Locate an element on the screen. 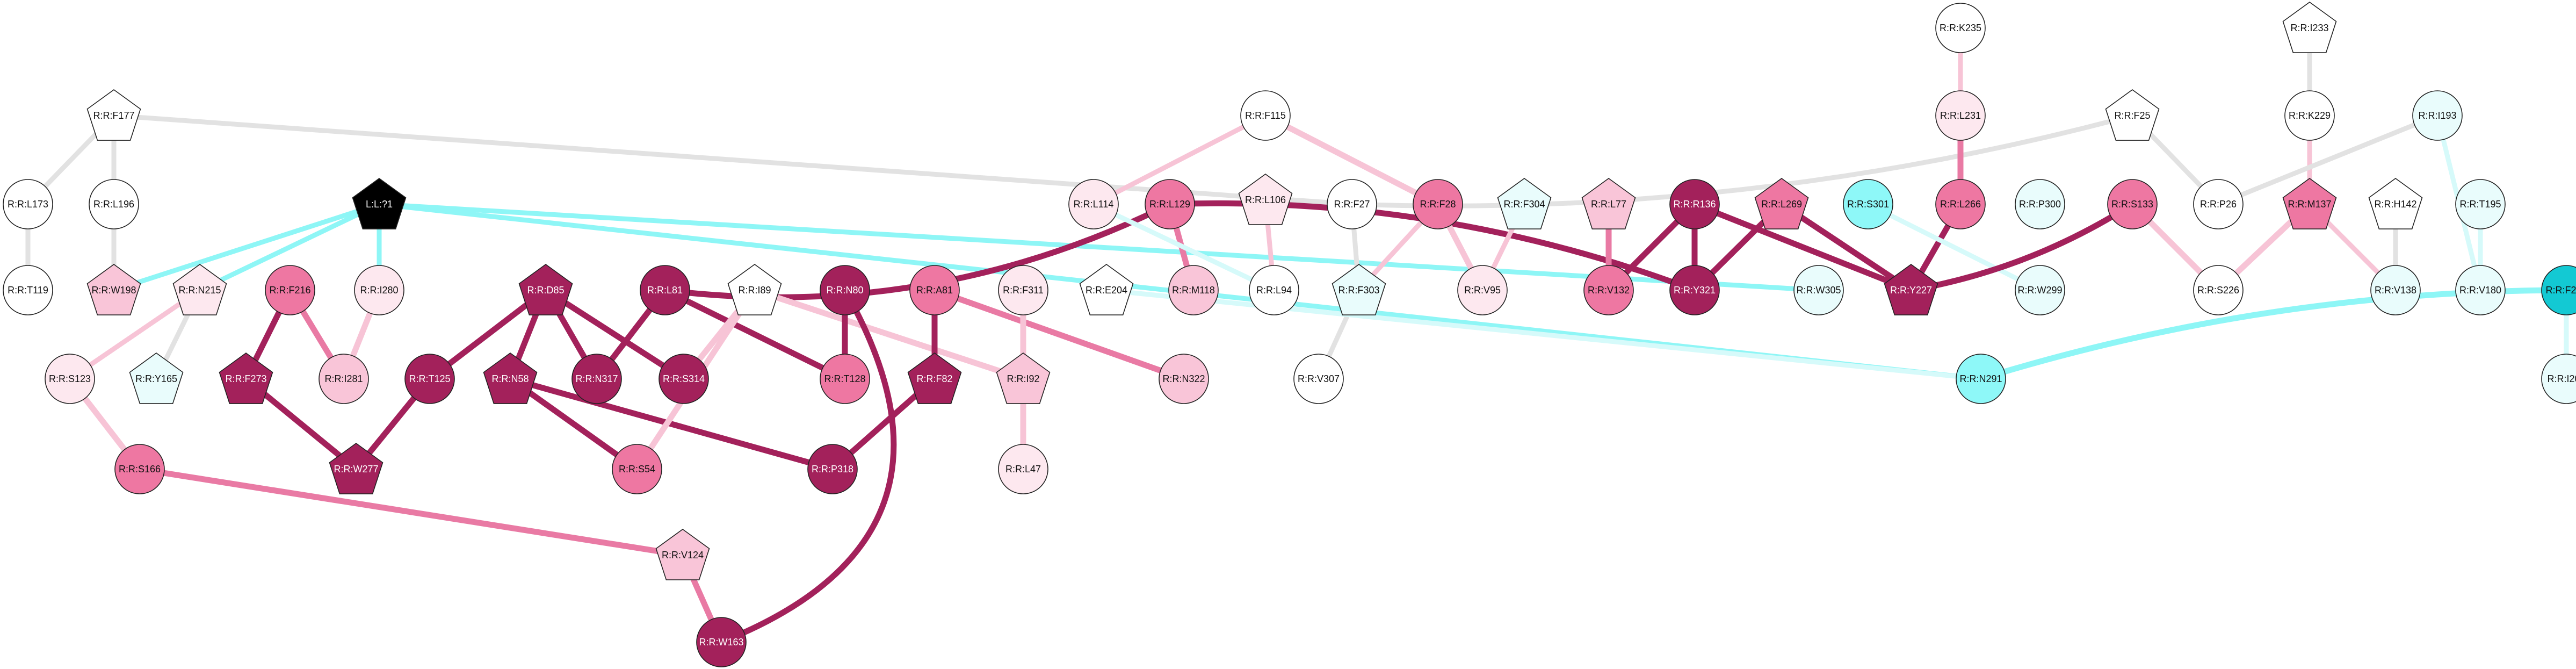 The image size is (2576, 669). node-s226: R:R:S226 is located at coordinates (2218, 290).